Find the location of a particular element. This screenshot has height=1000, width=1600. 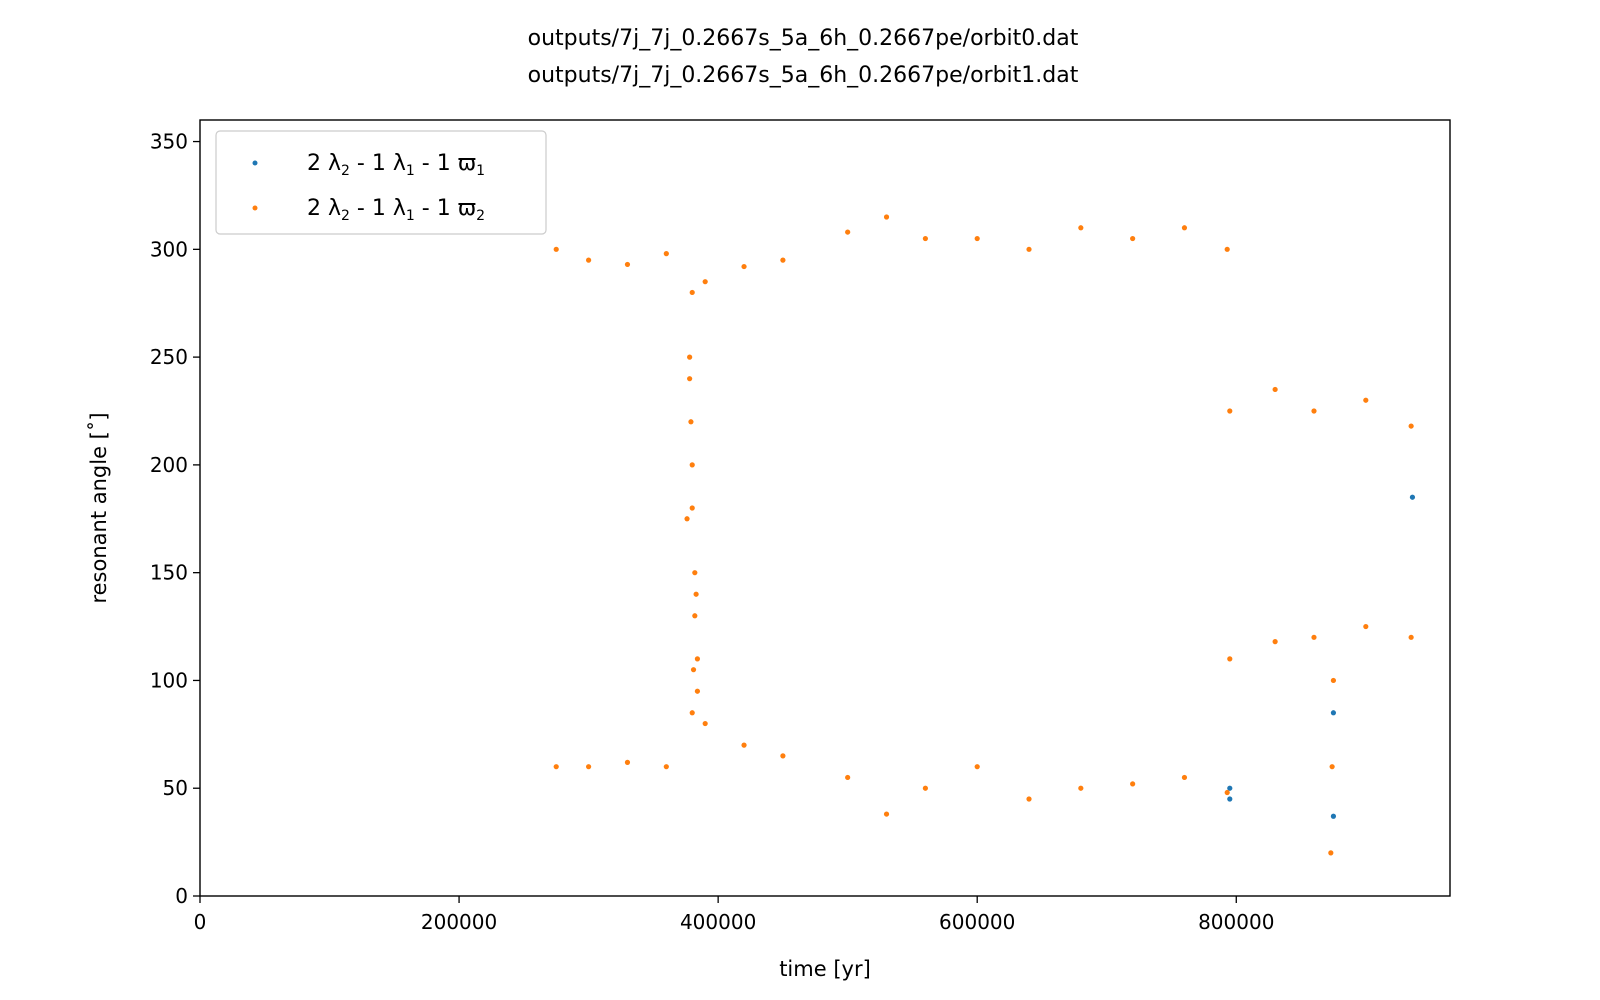

legend-s2-part-c: - 1 ϖ is located at coordinates (445, 208).